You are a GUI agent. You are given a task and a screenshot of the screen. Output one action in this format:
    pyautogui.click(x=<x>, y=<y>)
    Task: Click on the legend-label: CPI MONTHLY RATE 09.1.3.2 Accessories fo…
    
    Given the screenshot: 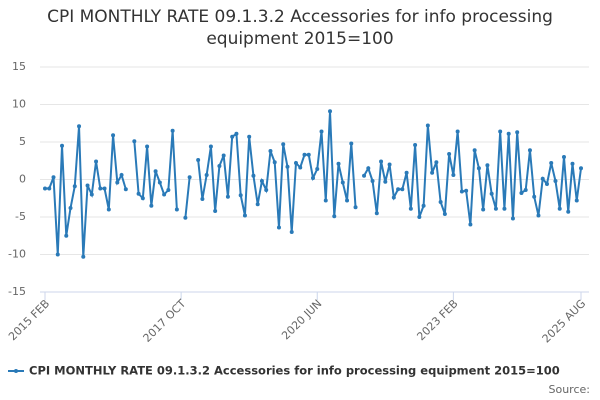 What is the action you would take?
    pyautogui.click(x=294, y=371)
    